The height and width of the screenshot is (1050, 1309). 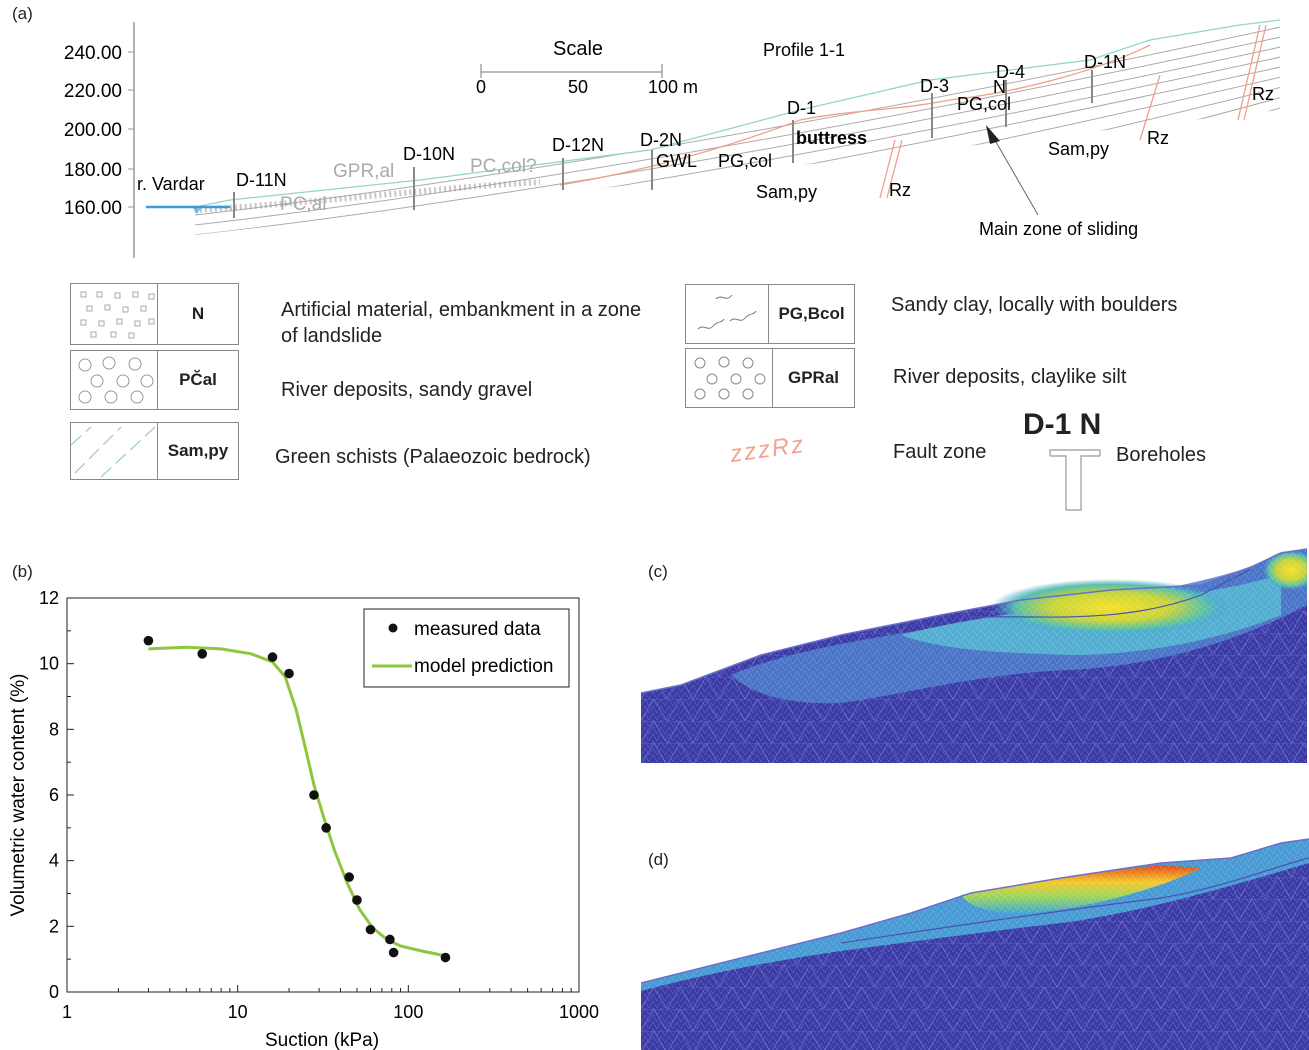 What do you see at coordinates (1075, 480) in the screenshot?
I see `borehole-symbol-icon` at bounding box center [1075, 480].